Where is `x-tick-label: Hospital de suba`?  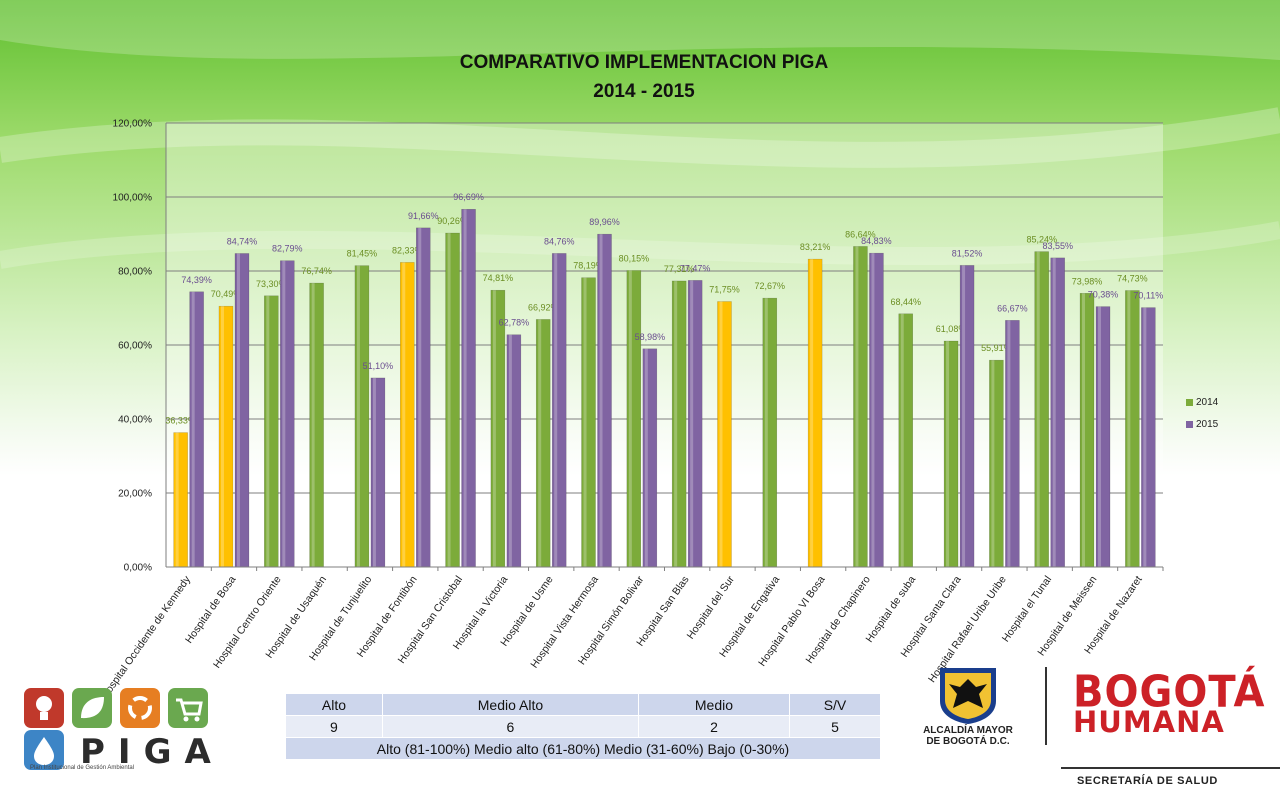 x-tick-label: Hospital de suba is located at coordinates (891, 609).